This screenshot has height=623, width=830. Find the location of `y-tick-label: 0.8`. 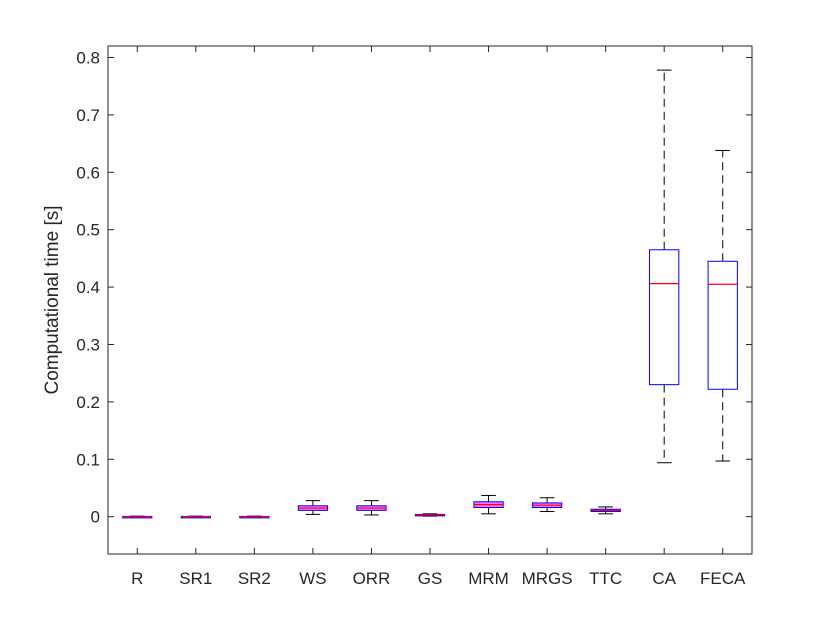

y-tick-label: 0.8 is located at coordinates (88, 57).